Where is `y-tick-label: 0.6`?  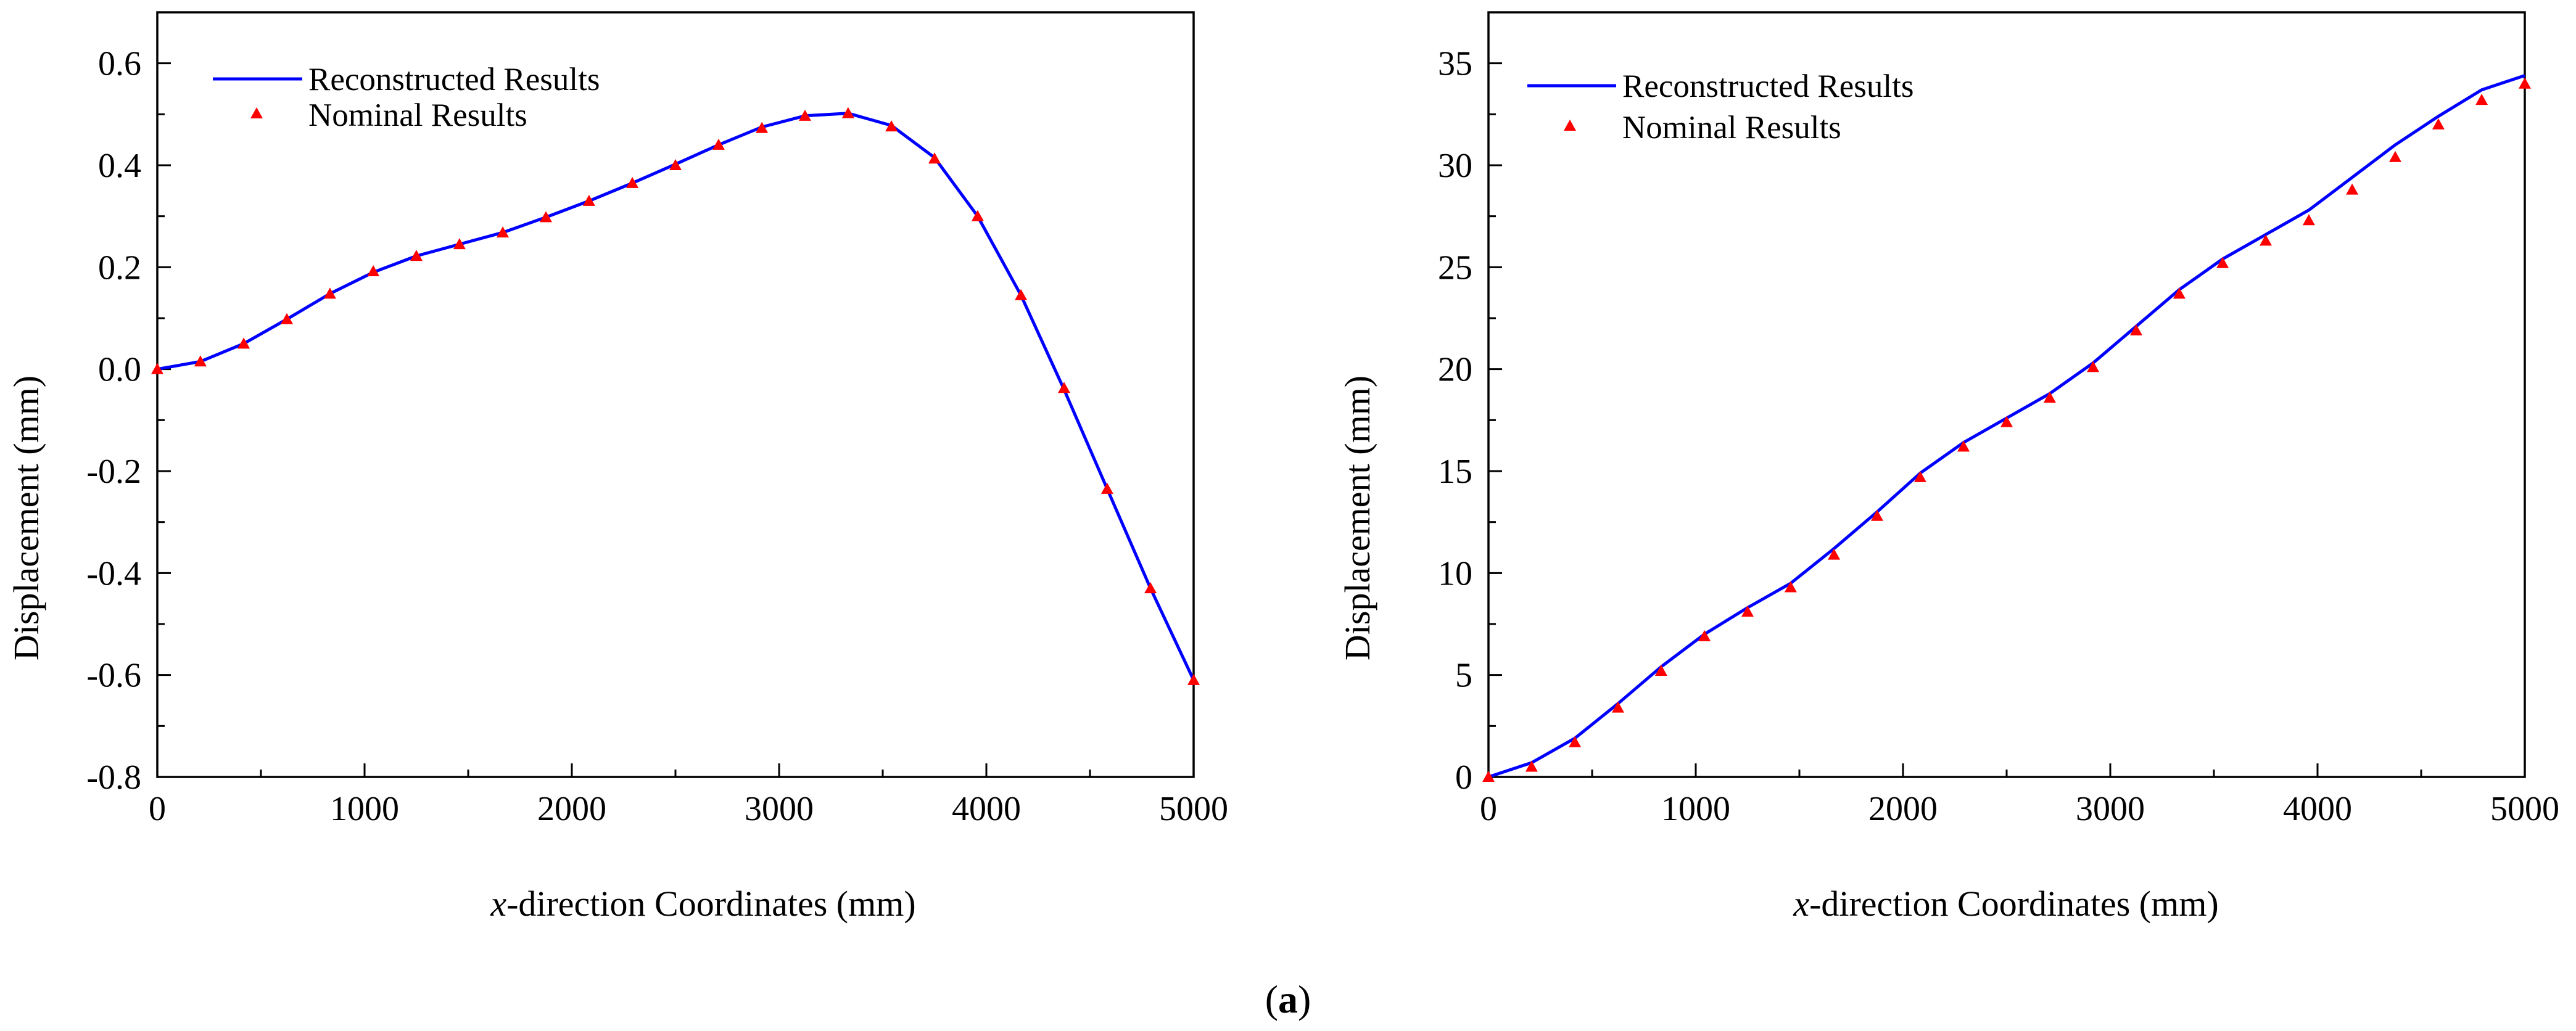
y-tick-label: 0.6 is located at coordinates (119, 64).